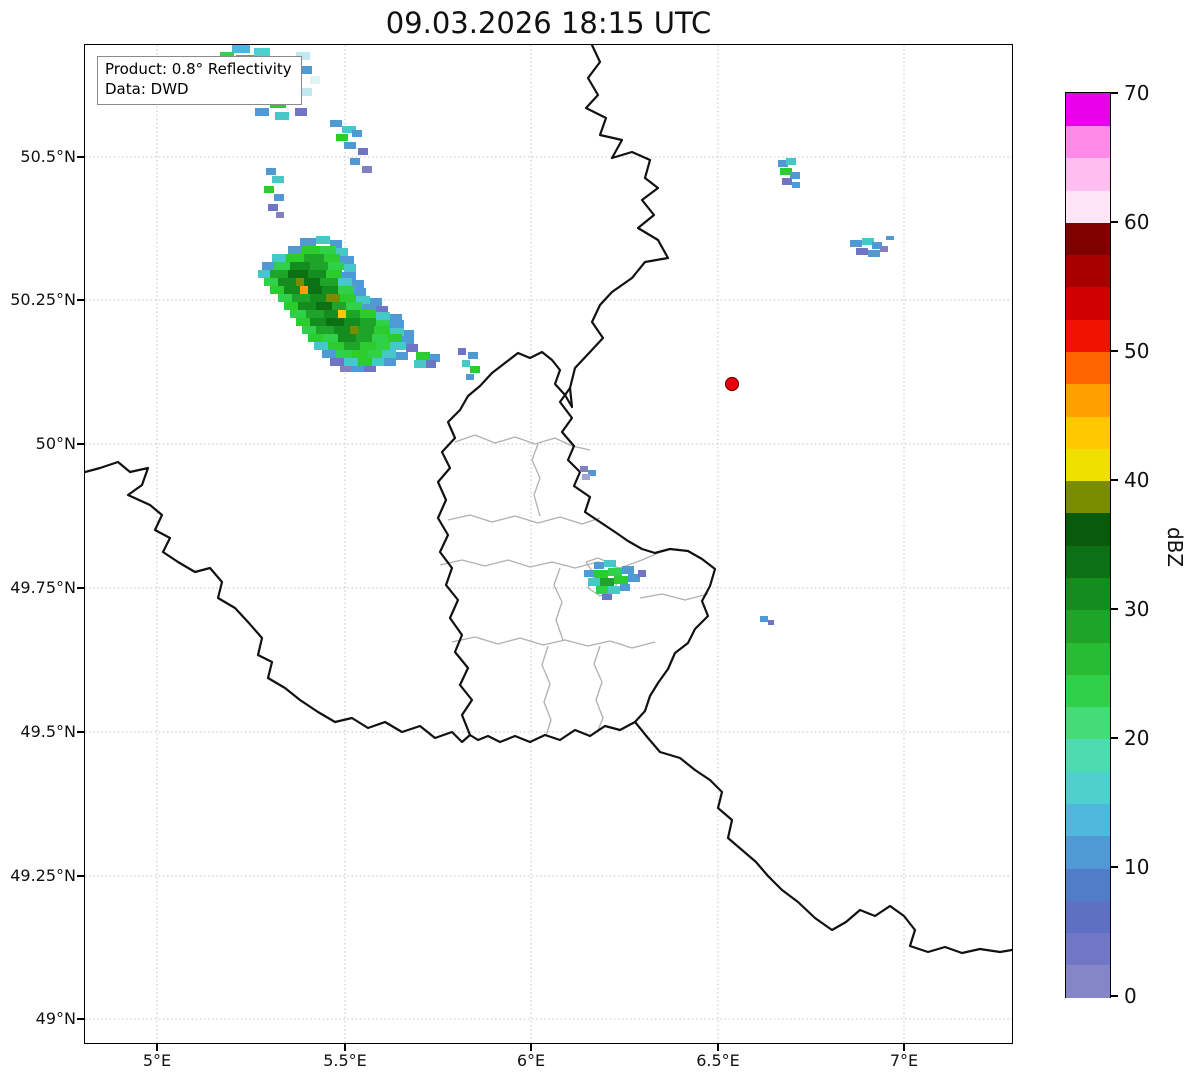 The height and width of the screenshot is (1081, 1202). Describe the element at coordinates (732, 384) in the screenshot. I see `radar-station-marker` at that location.